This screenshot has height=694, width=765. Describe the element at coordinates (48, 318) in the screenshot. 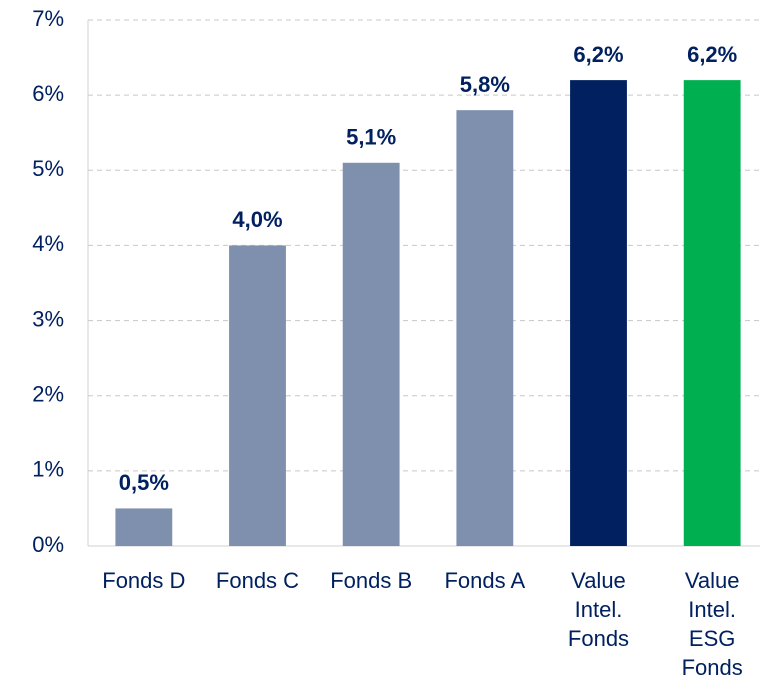

I see `y-tick-label: 3%` at that location.